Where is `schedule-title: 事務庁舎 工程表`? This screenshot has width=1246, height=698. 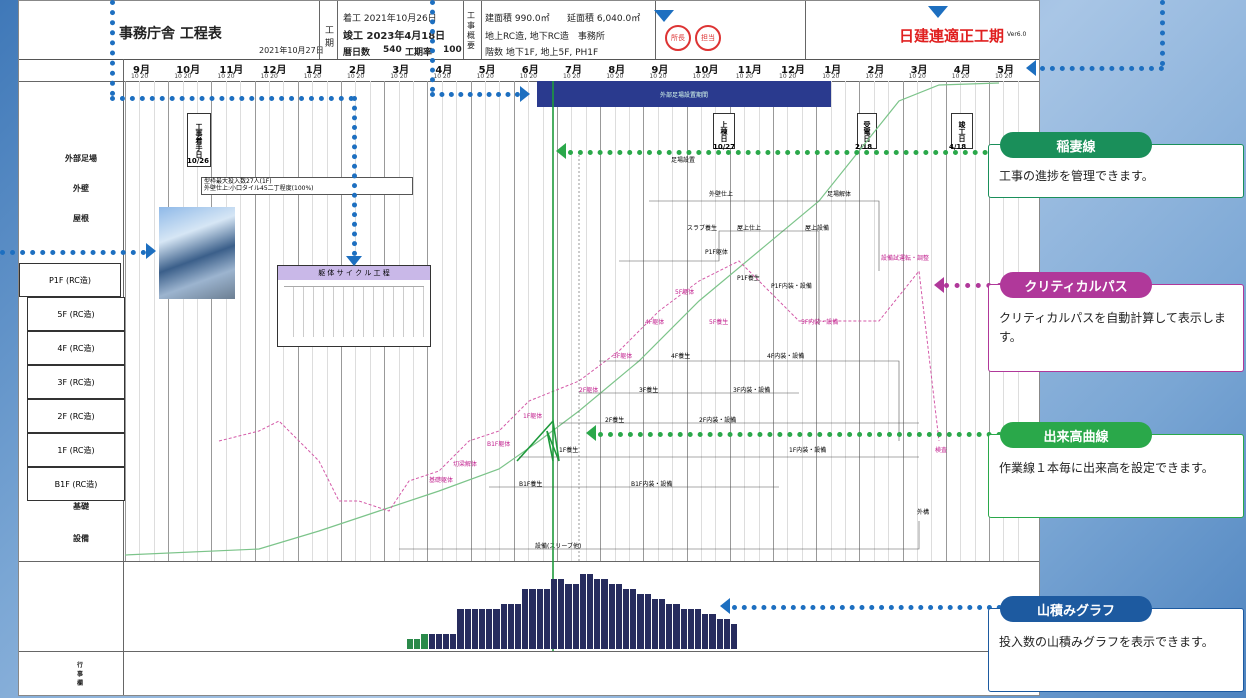 schedule-title: 事務庁舎 工程表 is located at coordinates (170, 34).